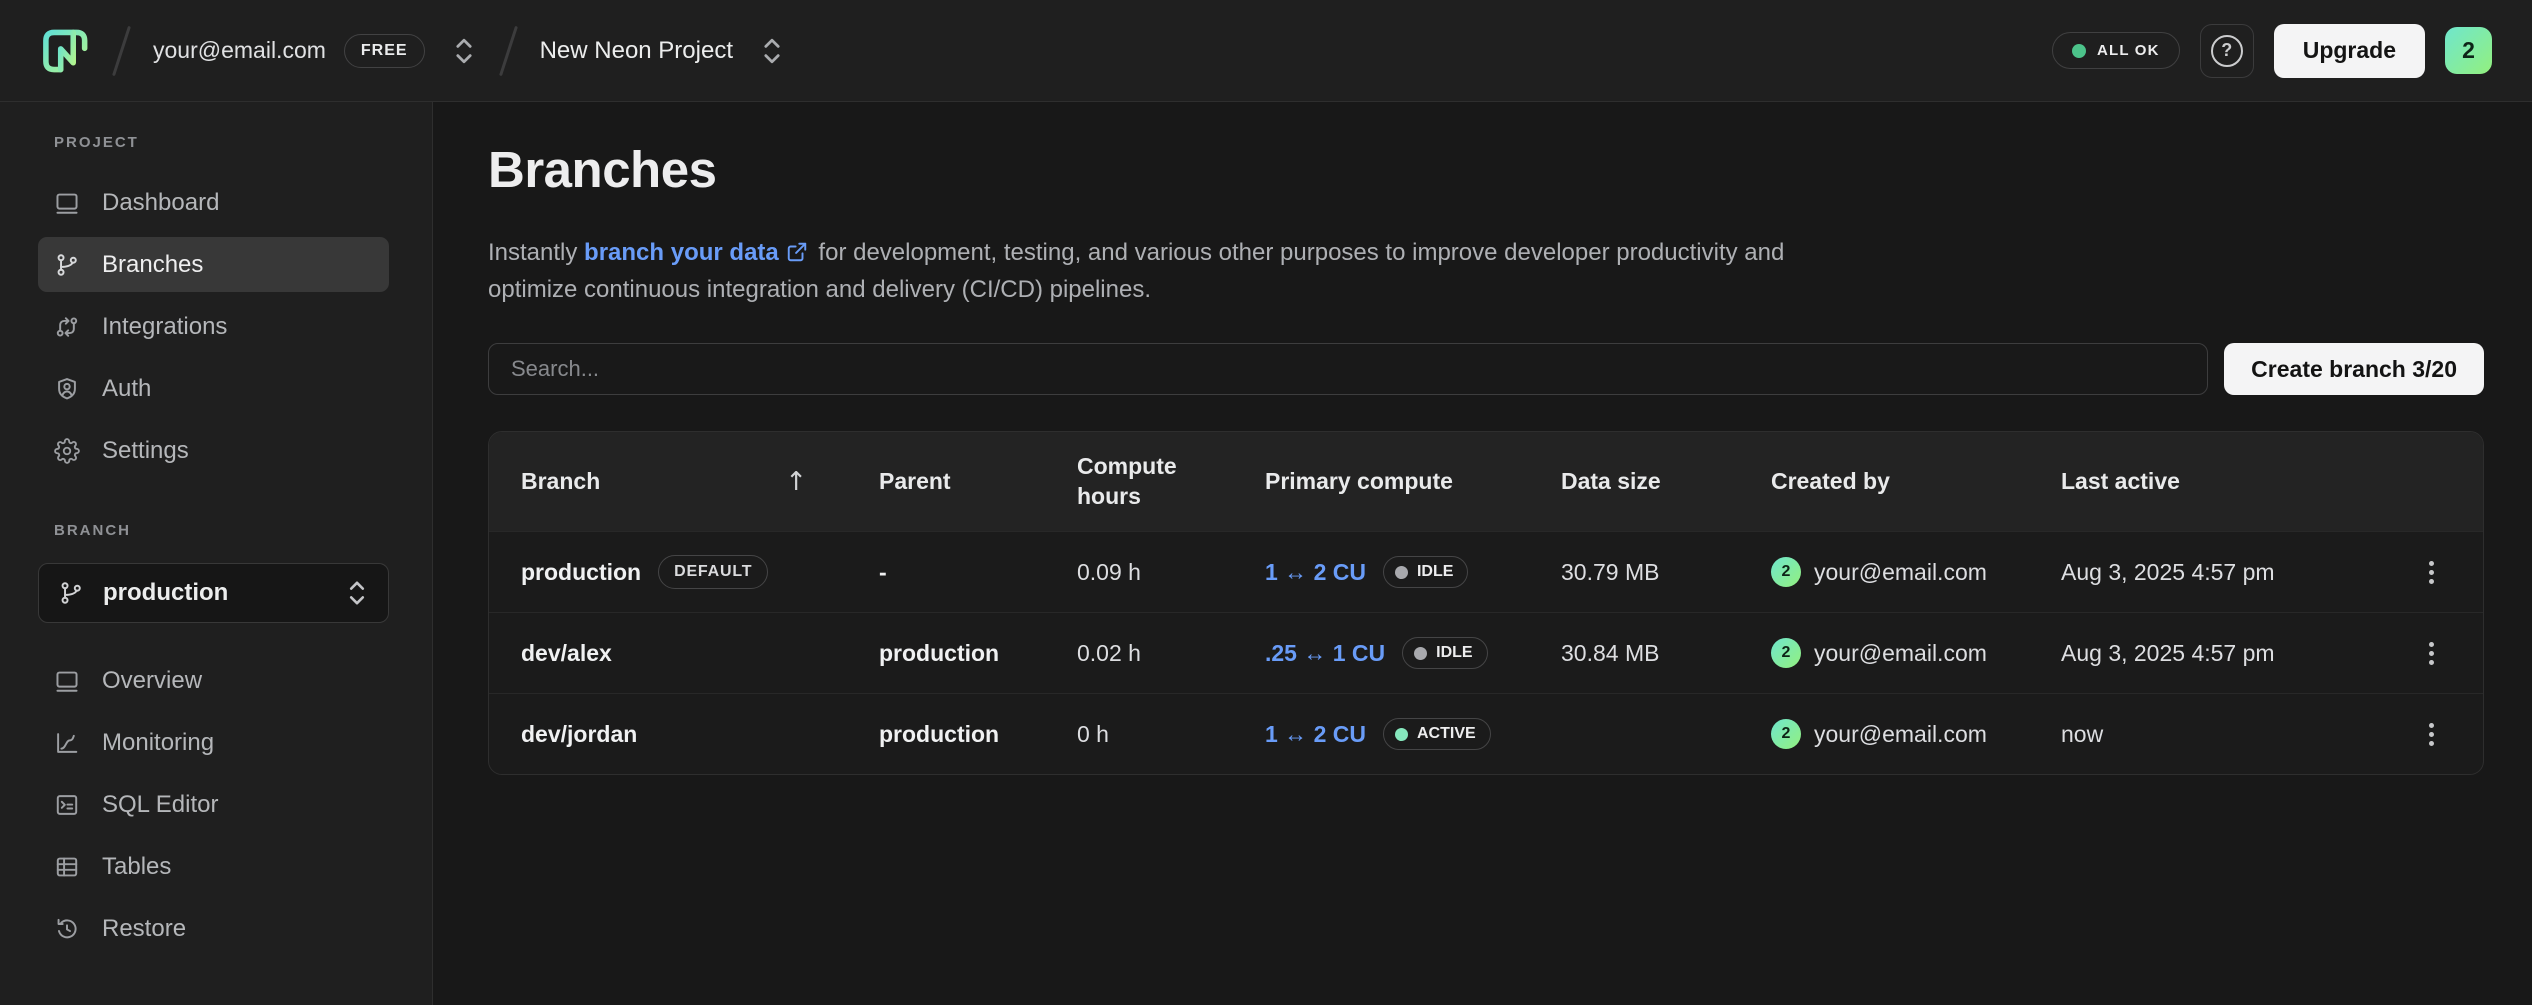 The image size is (2532, 1005). Describe the element at coordinates (1401, 734) in the screenshot. I see `active-dot-icon` at that location.